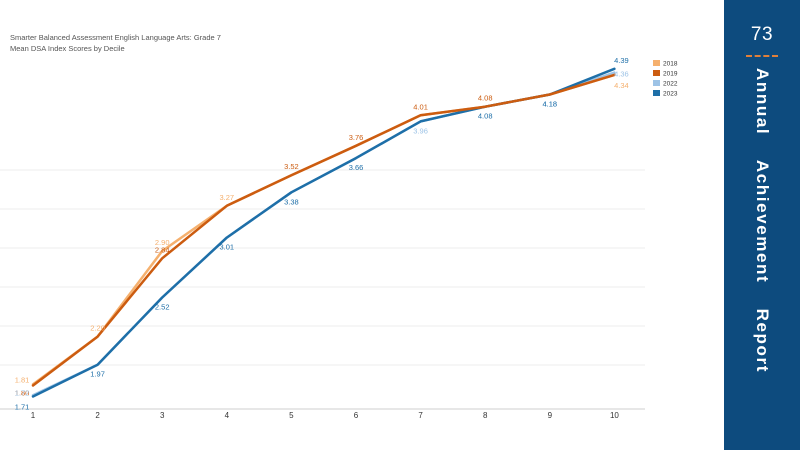 The height and width of the screenshot is (450, 800). Describe the element at coordinates (67, 48) in the screenshot. I see `chart-subtitle: Mean DSA Index Scores by Decile` at that location.